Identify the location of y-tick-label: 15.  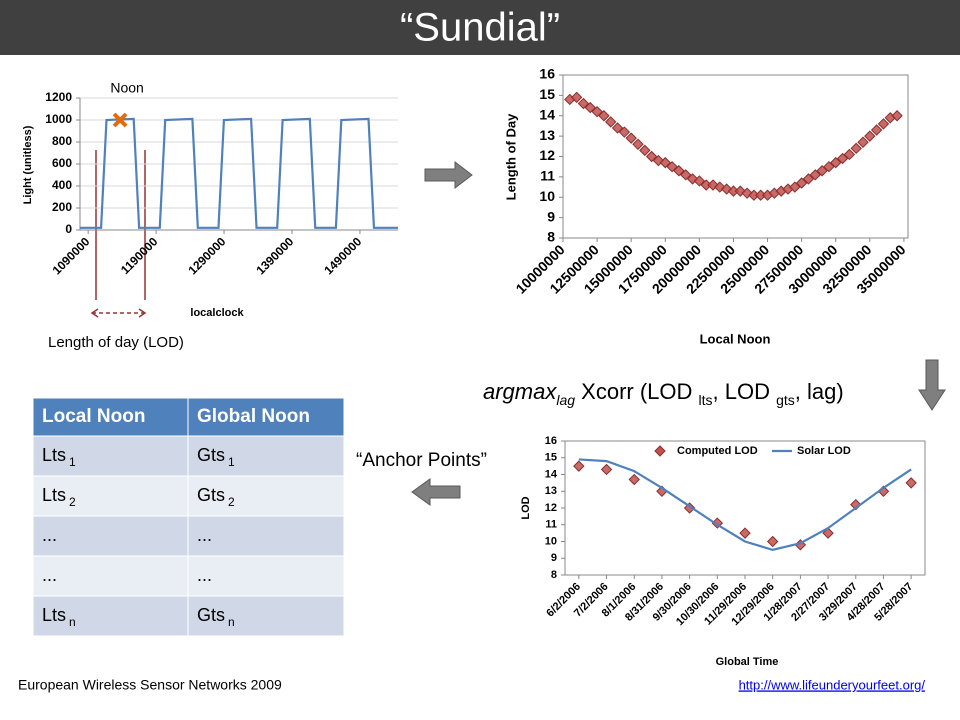
(547, 94).